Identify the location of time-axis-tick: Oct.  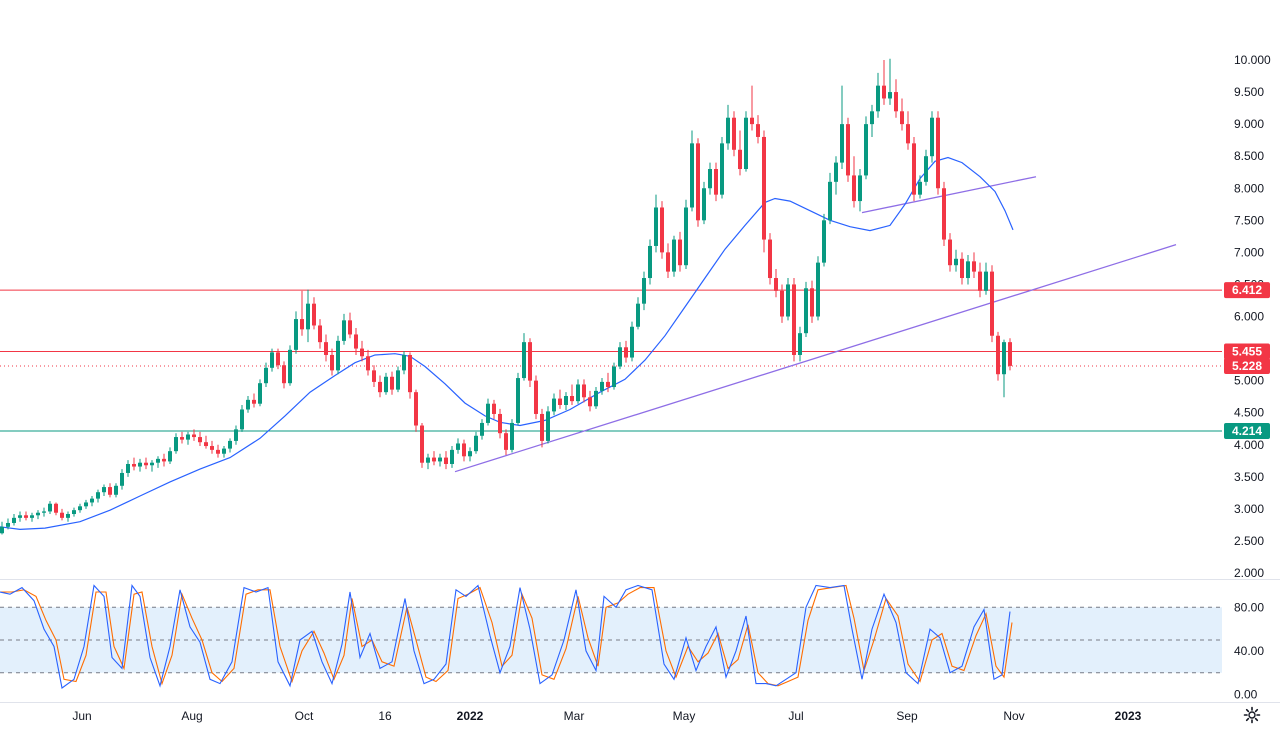
(304, 716).